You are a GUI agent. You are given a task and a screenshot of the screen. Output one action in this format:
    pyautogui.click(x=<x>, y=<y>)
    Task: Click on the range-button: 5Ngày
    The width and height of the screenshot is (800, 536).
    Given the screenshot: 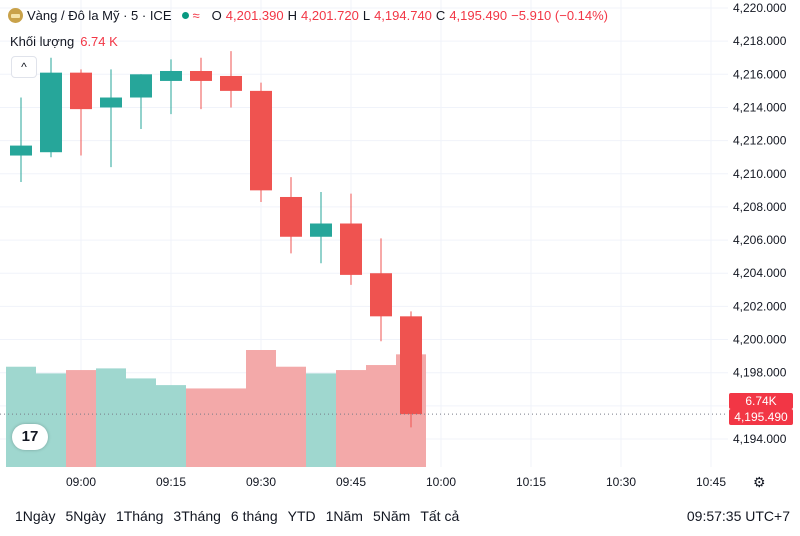 What is the action you would take?
    pyautogui.click(x=85, y=516)
    